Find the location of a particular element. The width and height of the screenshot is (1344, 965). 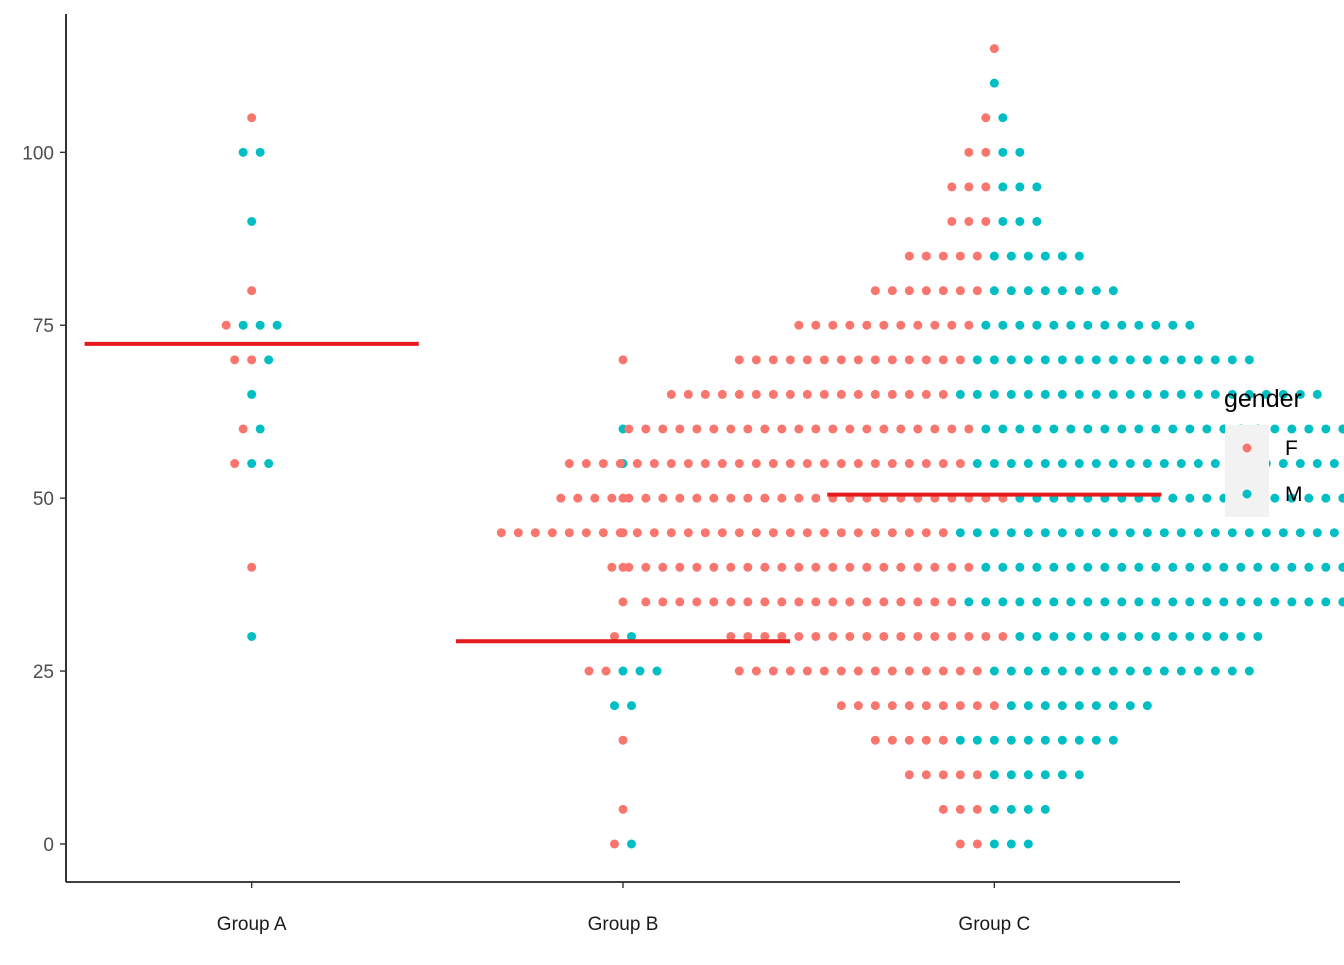

legend: gender FM is located at coordinates (1263, 451).